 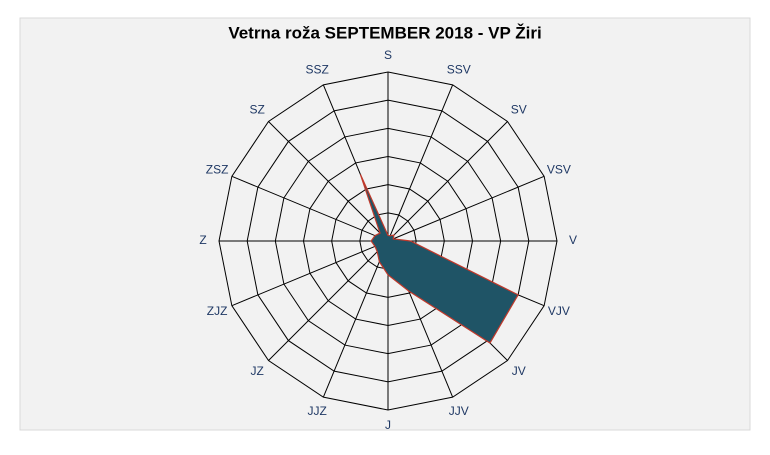 I want to click on axis-label: SSV, so click(x=459, y=69).